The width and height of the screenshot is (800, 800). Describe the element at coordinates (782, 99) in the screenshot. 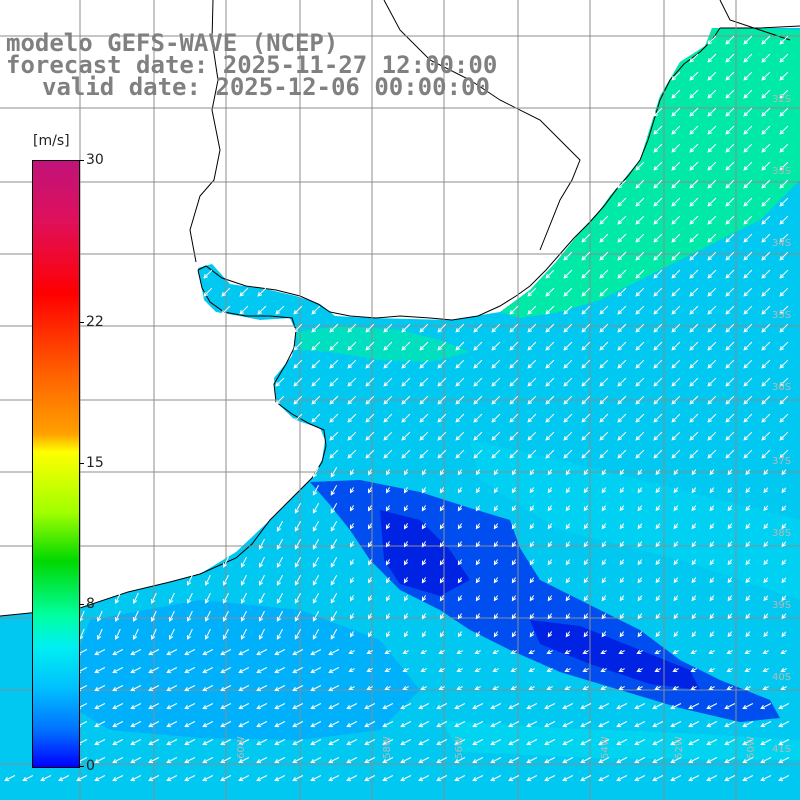

I see `latitude-label: 32S` at that location.